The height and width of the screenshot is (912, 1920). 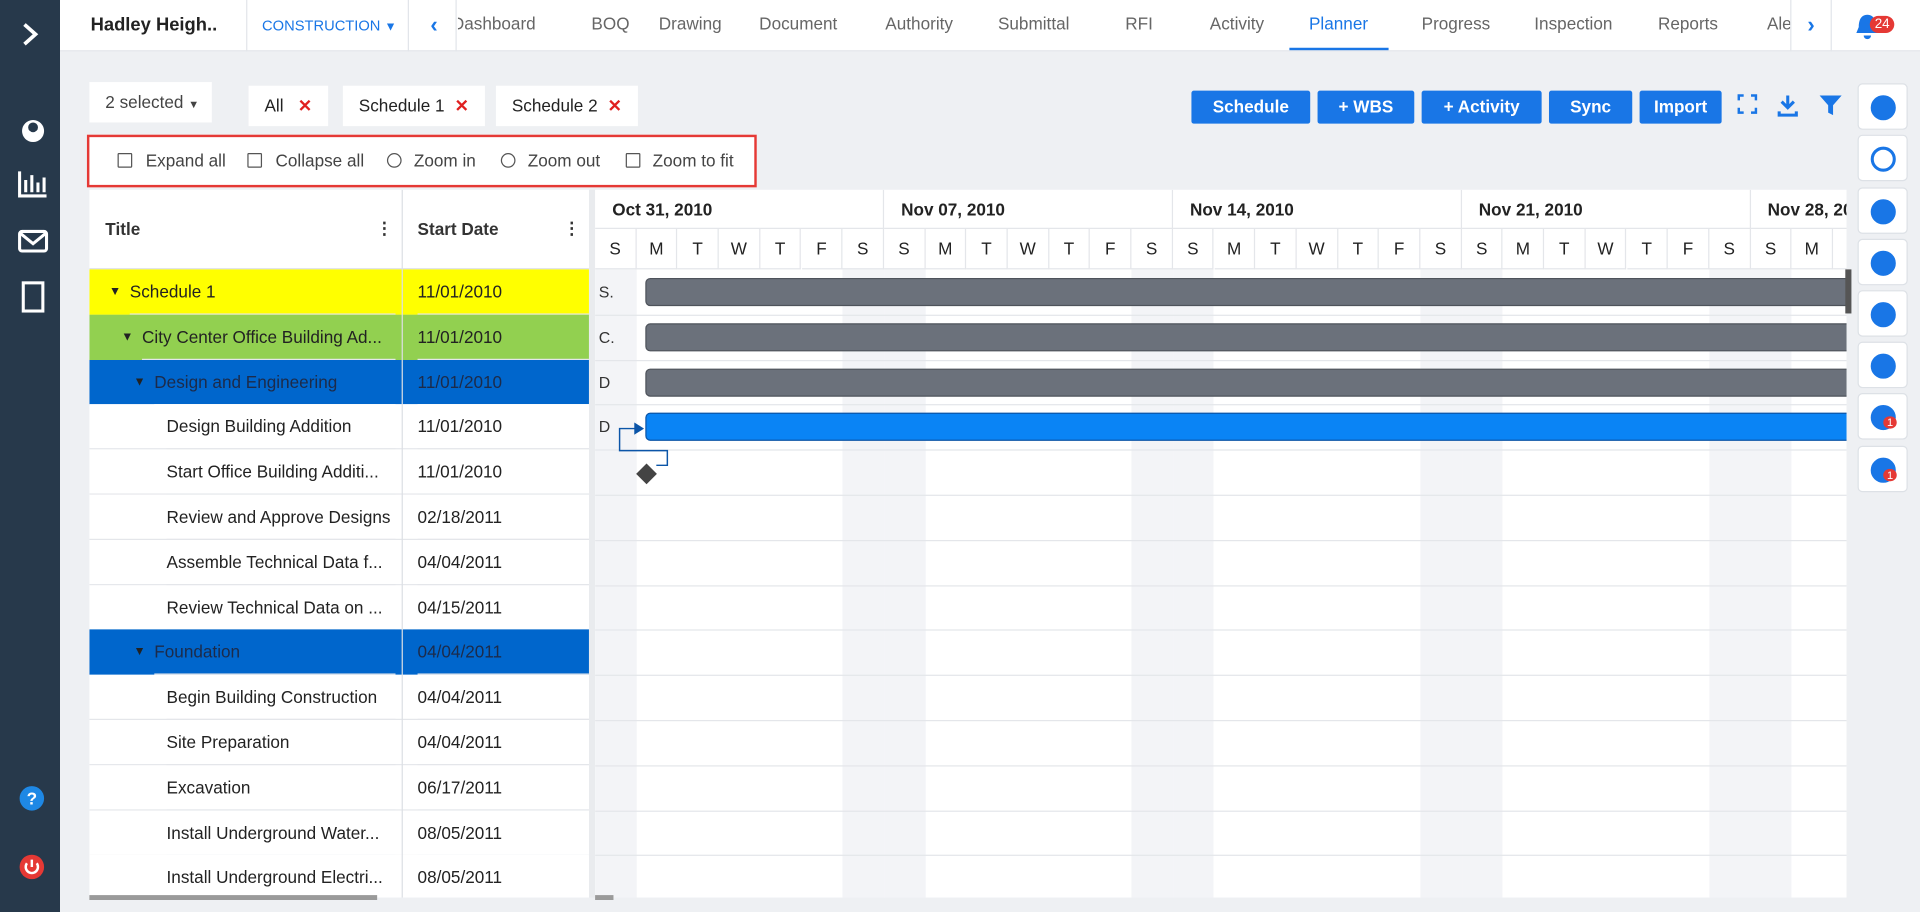 I want to click on week-header: Nov 28, 2010, so click(x=1798, y=209).